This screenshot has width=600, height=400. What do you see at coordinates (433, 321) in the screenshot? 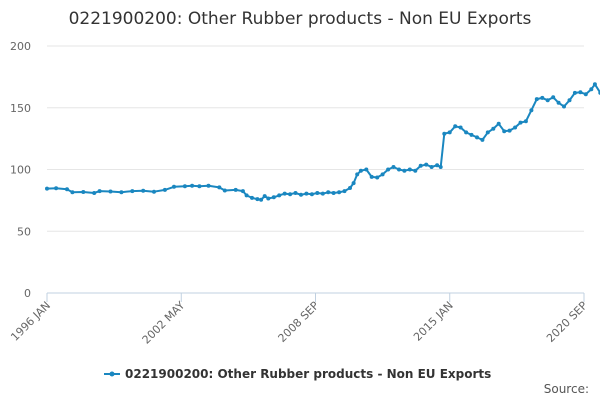
I see `x-tick-label-3: 2015 JAN` at bounding box center [433, 321].